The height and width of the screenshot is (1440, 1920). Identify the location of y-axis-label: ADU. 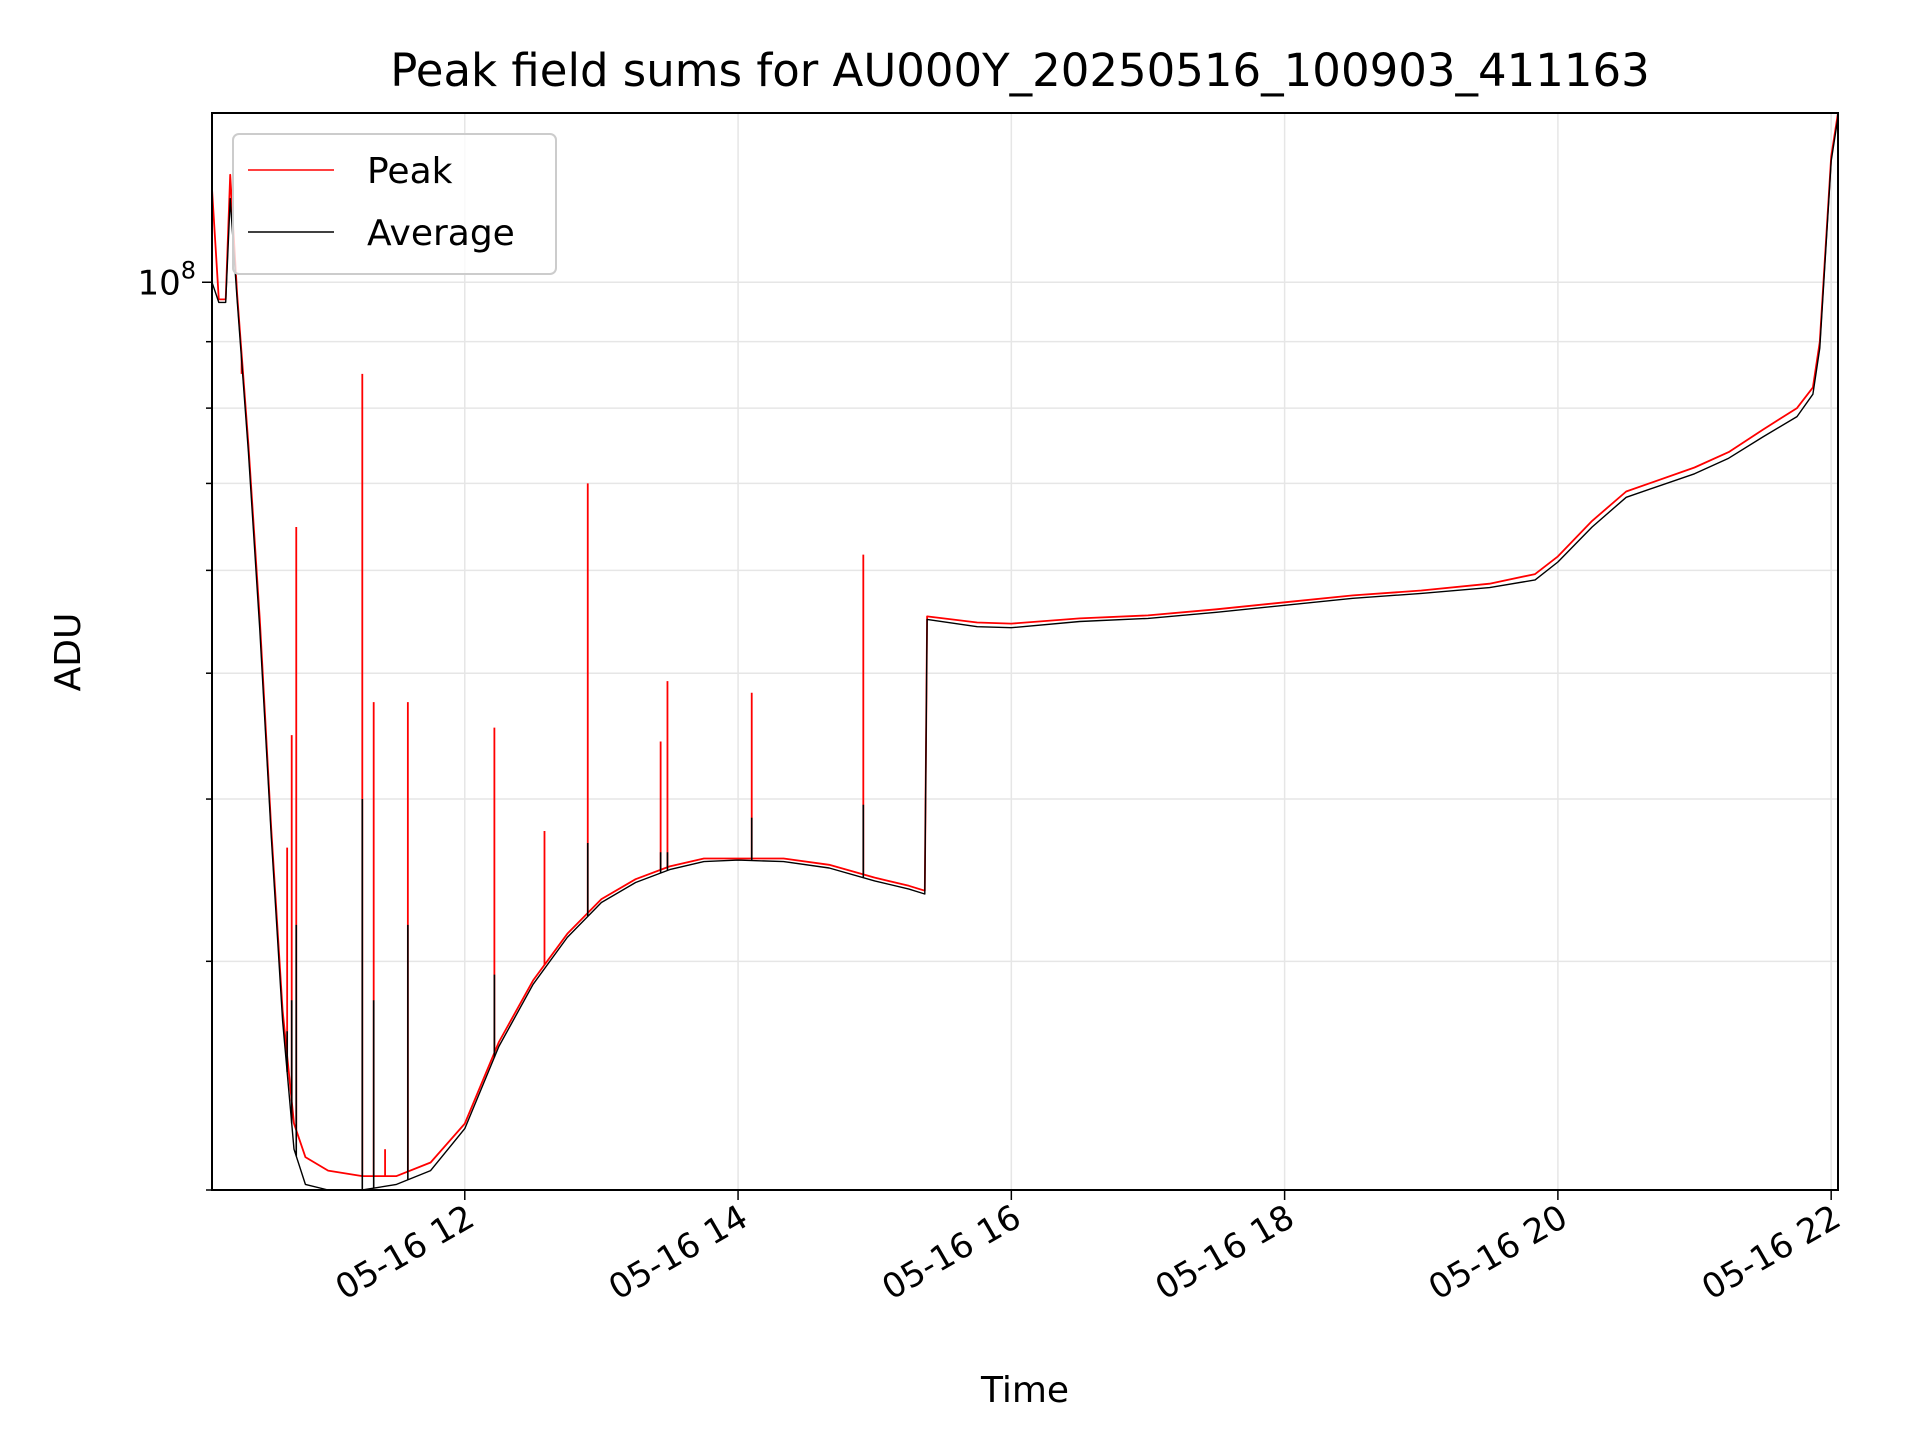
(68, 652).